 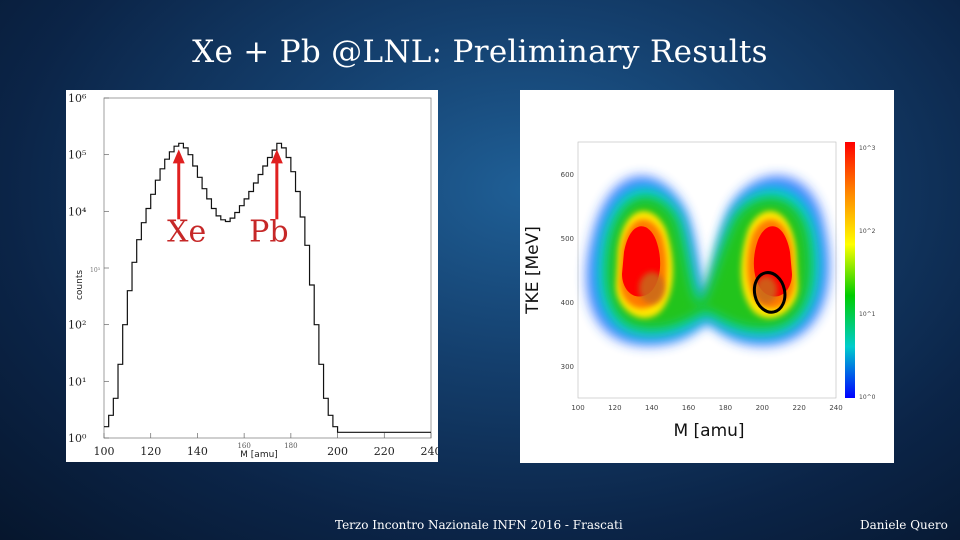 What do you see at coordinates (567, 239) in the screenshot?
I see `y-tick-label: 500` at bounding box center [567, 239].